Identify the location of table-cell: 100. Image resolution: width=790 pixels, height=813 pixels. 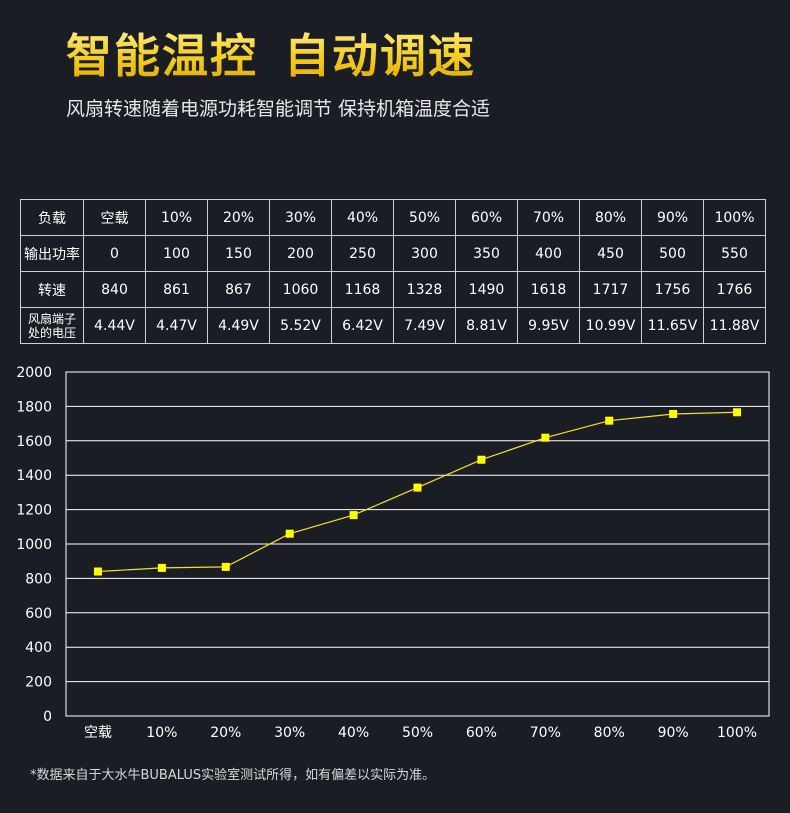
(176, 253).